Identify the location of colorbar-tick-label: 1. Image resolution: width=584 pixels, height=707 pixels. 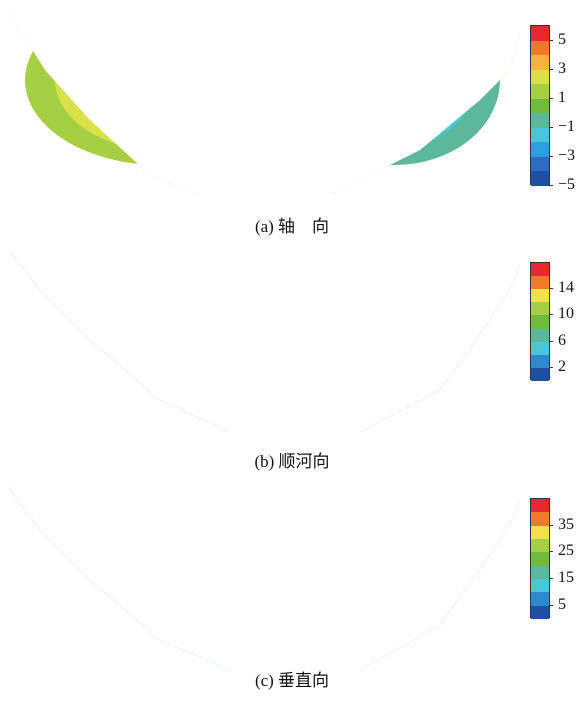
(562, 97).